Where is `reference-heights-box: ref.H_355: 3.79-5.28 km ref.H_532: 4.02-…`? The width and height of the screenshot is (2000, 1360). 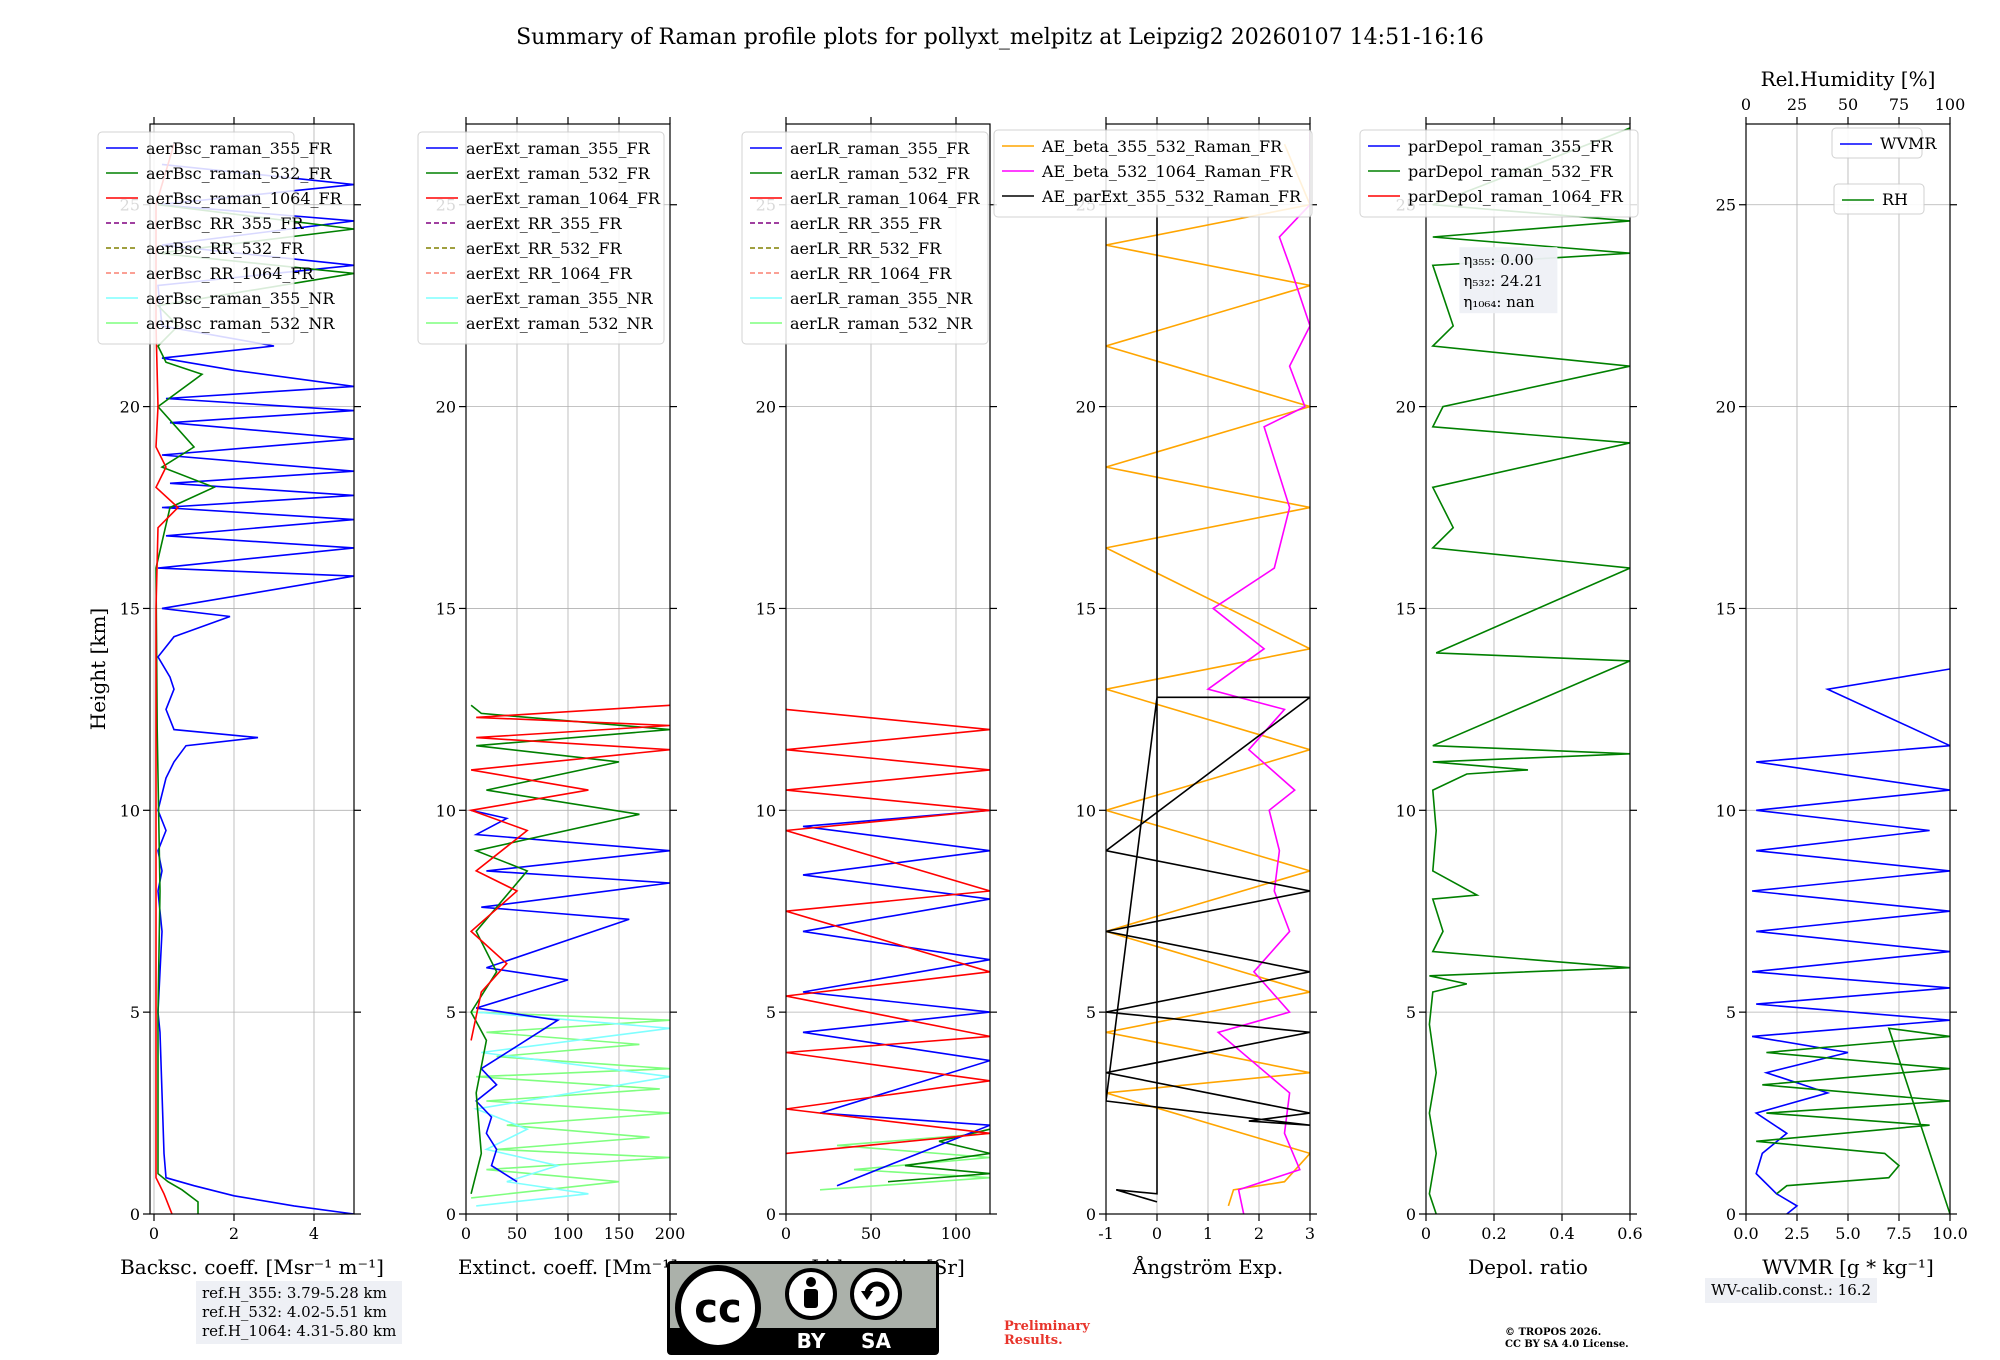 reference-heights-box: ref.H_355: 3.79-5.28 km ref.H_532: 4.02-… is located at coordinates (299, 1312).